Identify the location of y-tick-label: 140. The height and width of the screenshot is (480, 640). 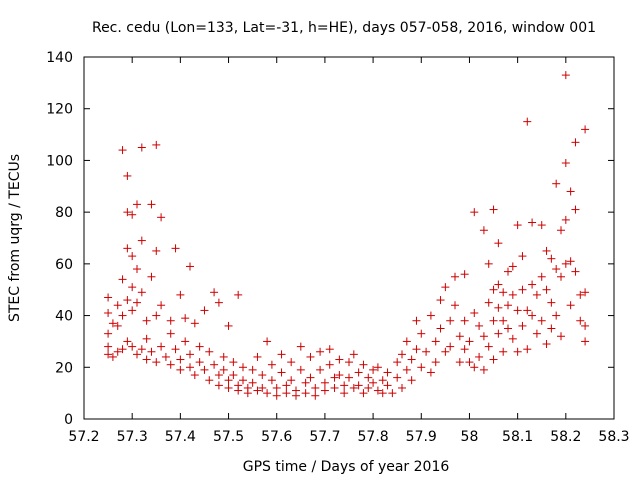
(59, 58).